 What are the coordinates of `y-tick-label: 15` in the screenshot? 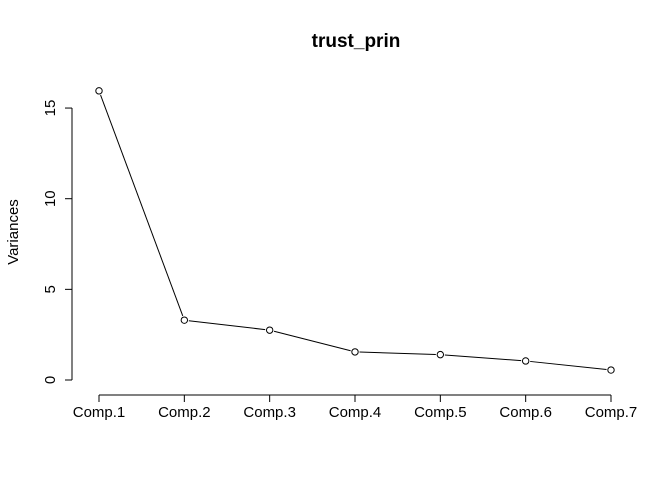 It's located at (50, 108).